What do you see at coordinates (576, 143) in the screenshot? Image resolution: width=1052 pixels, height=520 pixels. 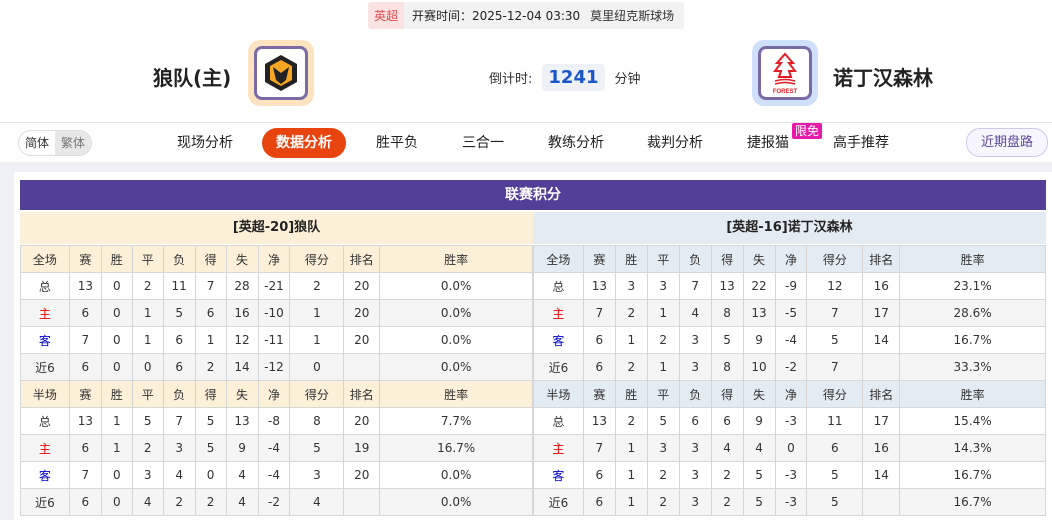 I see `tab-coach-analysis: 教练分析` at bounding box center [576, 143].